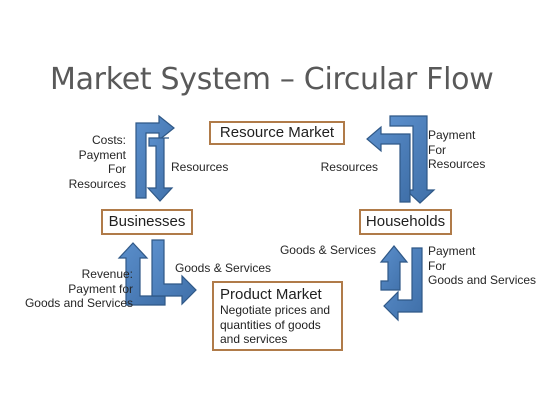 This screenshot has width=554, height=415. Describe the element at coordinates (223, 268) in the screenshot. I see `goods-services-left-label: Goods & Services` at that location.